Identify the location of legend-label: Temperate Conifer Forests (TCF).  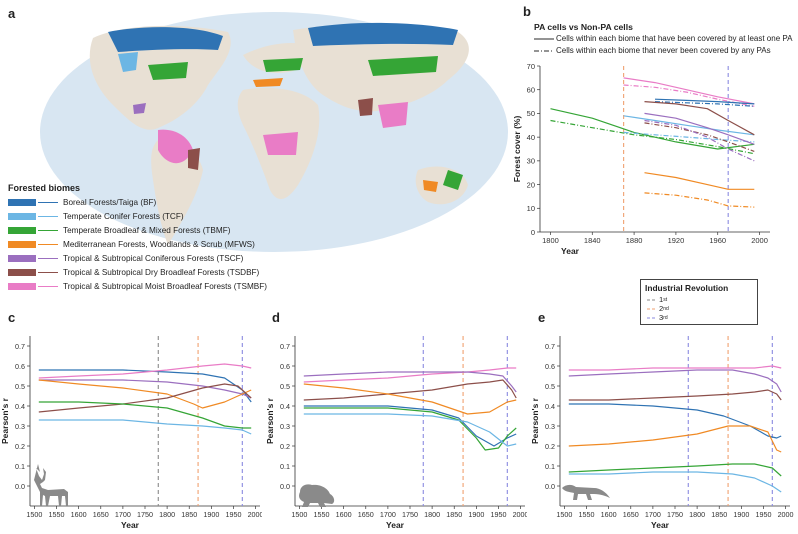
(123, 216).